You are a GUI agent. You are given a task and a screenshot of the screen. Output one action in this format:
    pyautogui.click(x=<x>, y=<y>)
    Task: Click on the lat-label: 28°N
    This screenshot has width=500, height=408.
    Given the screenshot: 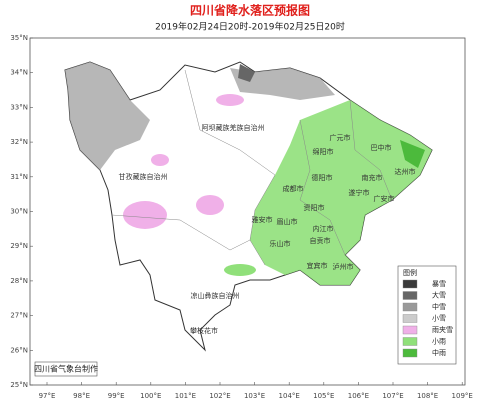 What is the action you would take?
    pyautogui.click(x=19, y=281)
    